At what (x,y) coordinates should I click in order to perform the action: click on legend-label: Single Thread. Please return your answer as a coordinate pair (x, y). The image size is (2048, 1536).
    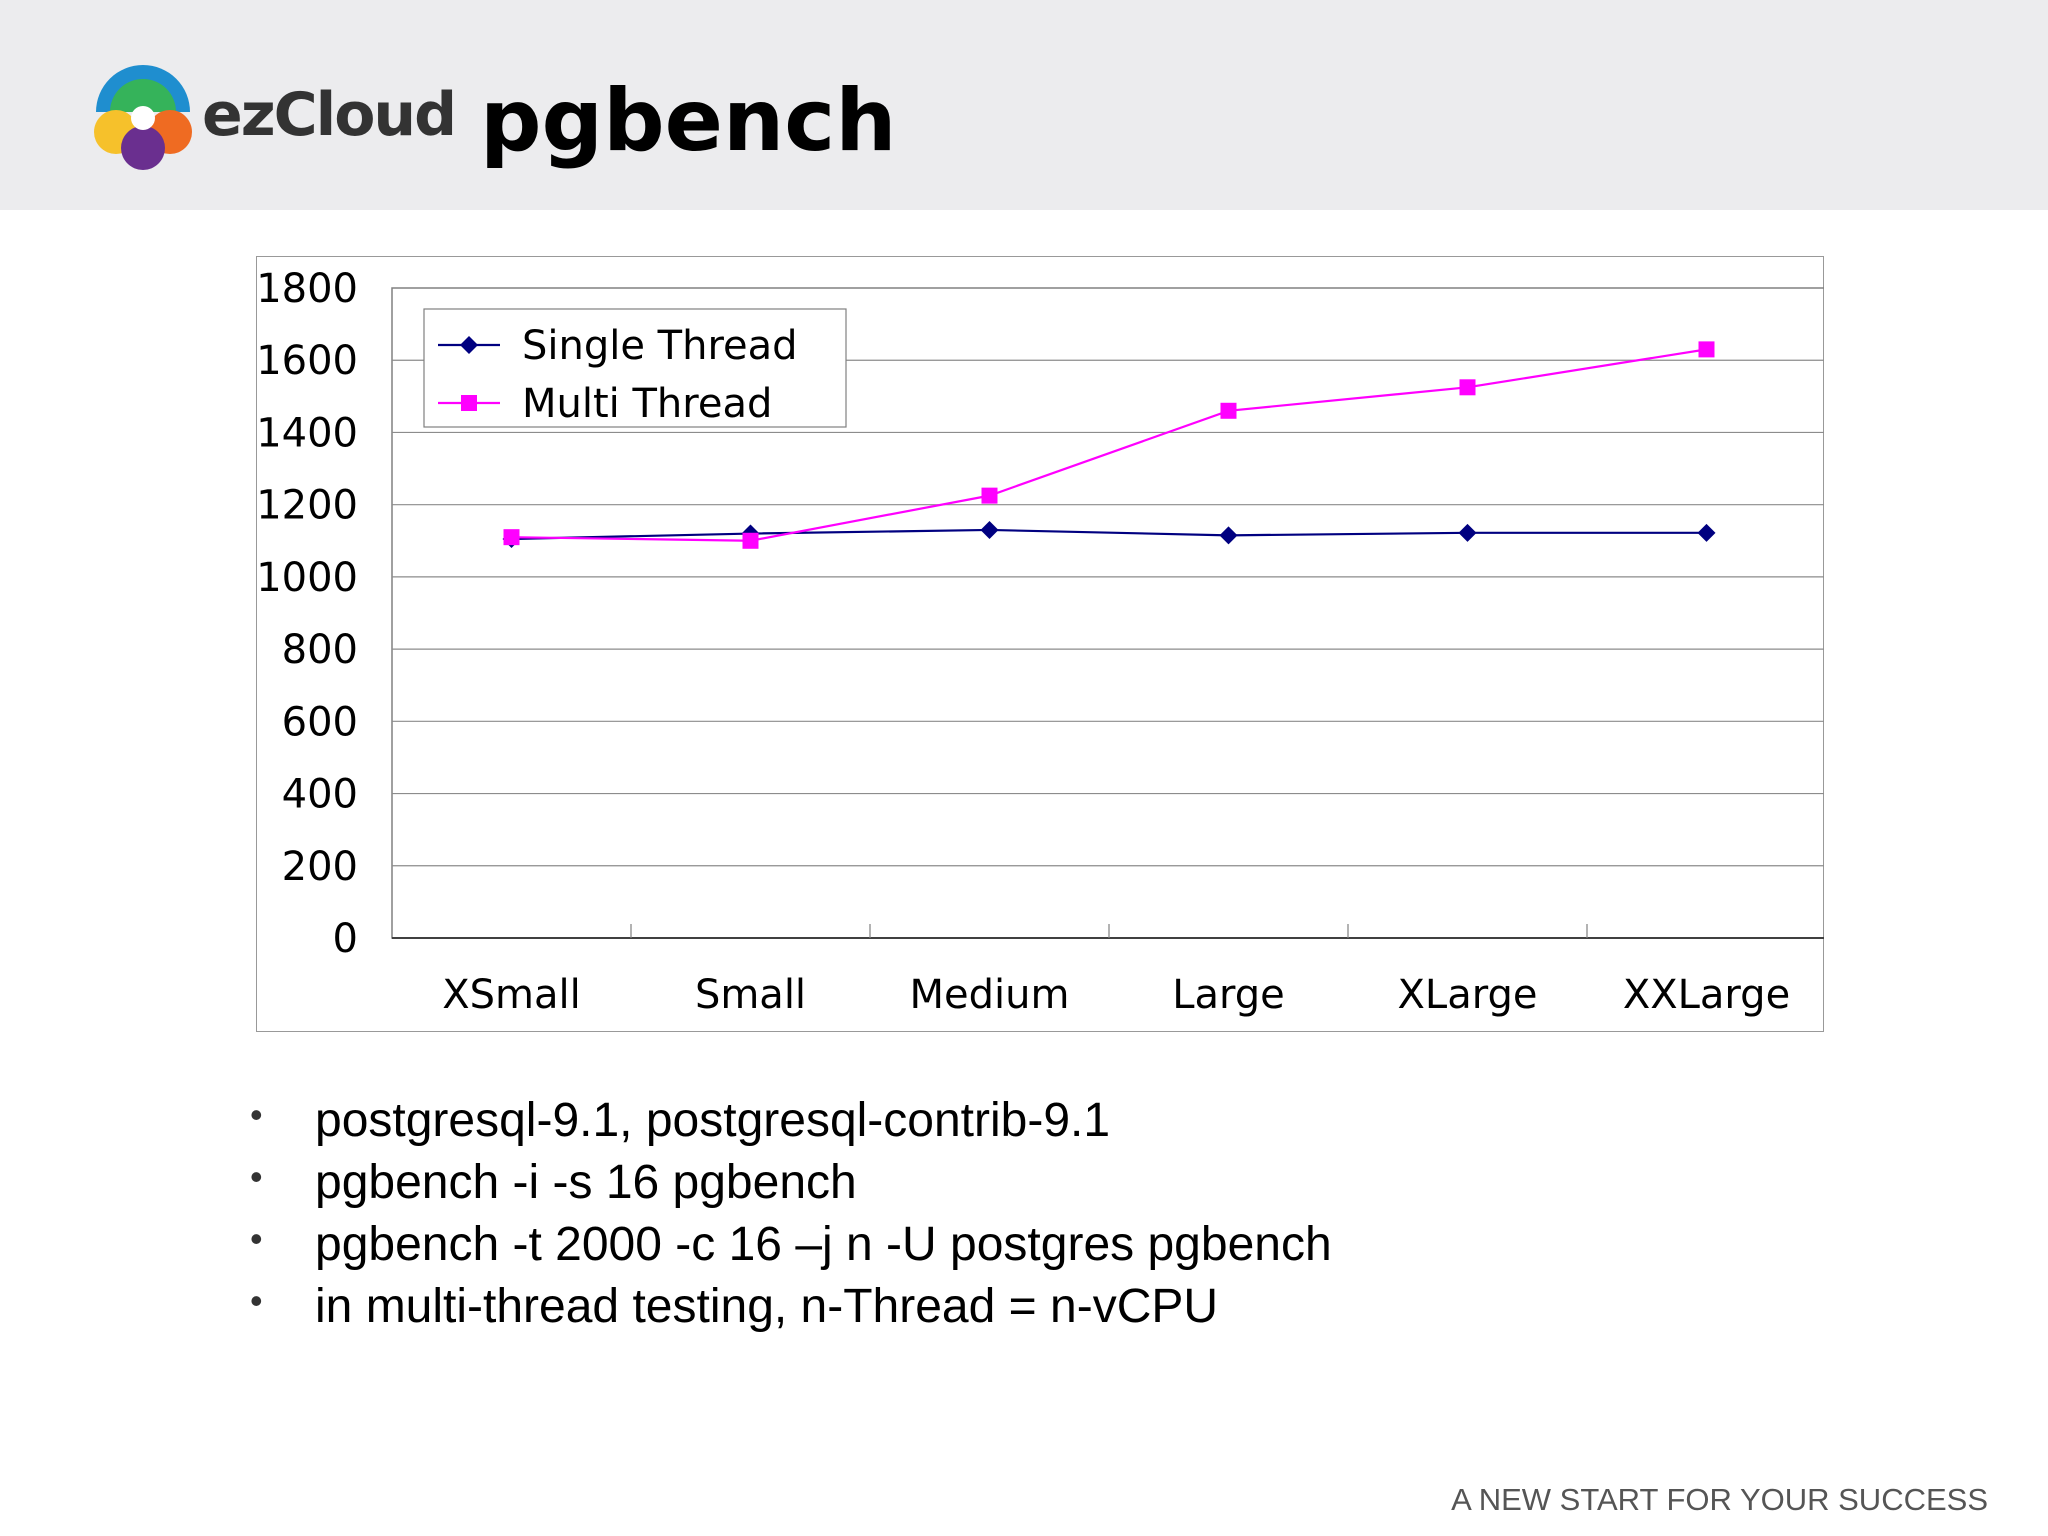
    Looking at the image, I should click on (660, 346).